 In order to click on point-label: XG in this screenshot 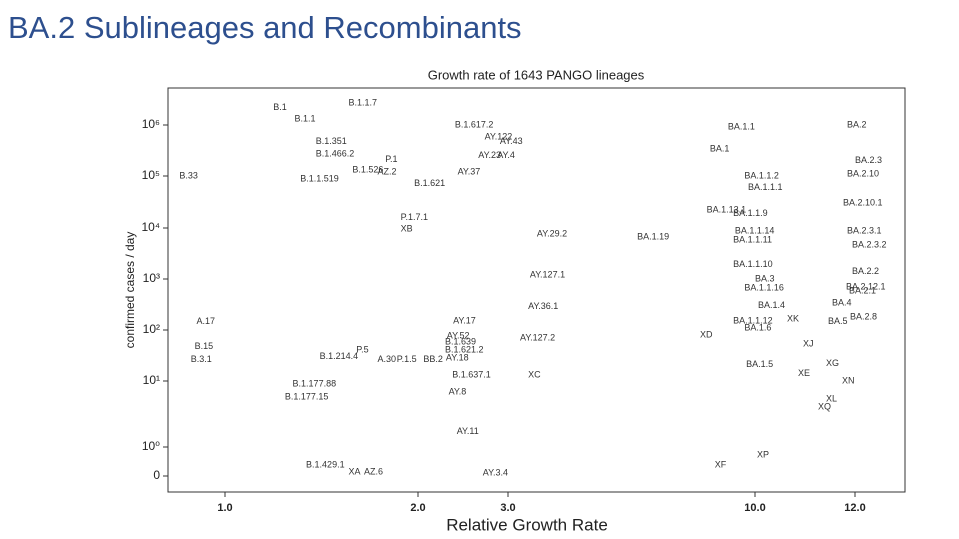, I will do `click(832, 363)`.